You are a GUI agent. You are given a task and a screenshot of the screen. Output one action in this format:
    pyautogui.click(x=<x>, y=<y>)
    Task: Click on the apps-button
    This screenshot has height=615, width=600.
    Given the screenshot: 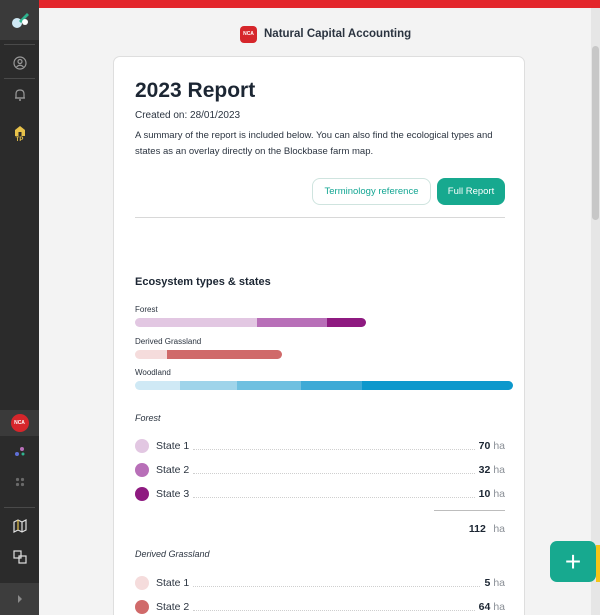 What is the action you would take?
    pyautogui.click(x=19, y=451)
    